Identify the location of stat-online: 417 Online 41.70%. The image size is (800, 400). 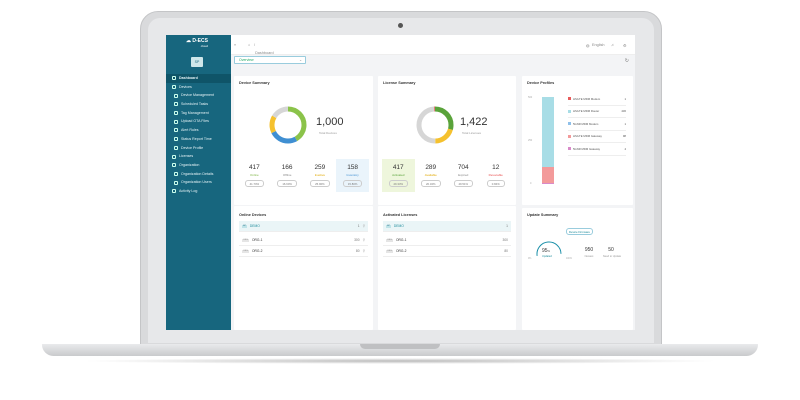
(254, 175).